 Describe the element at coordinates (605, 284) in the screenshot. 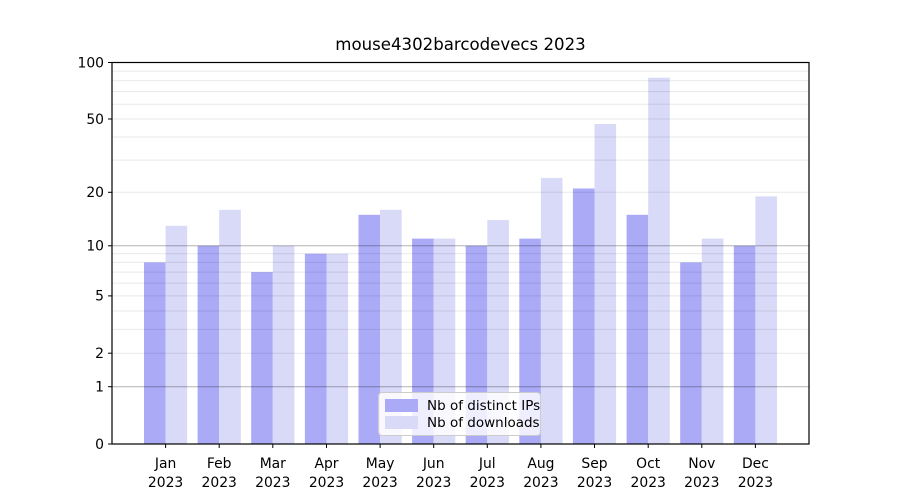

I see `bar-downloads-sep` at that location.